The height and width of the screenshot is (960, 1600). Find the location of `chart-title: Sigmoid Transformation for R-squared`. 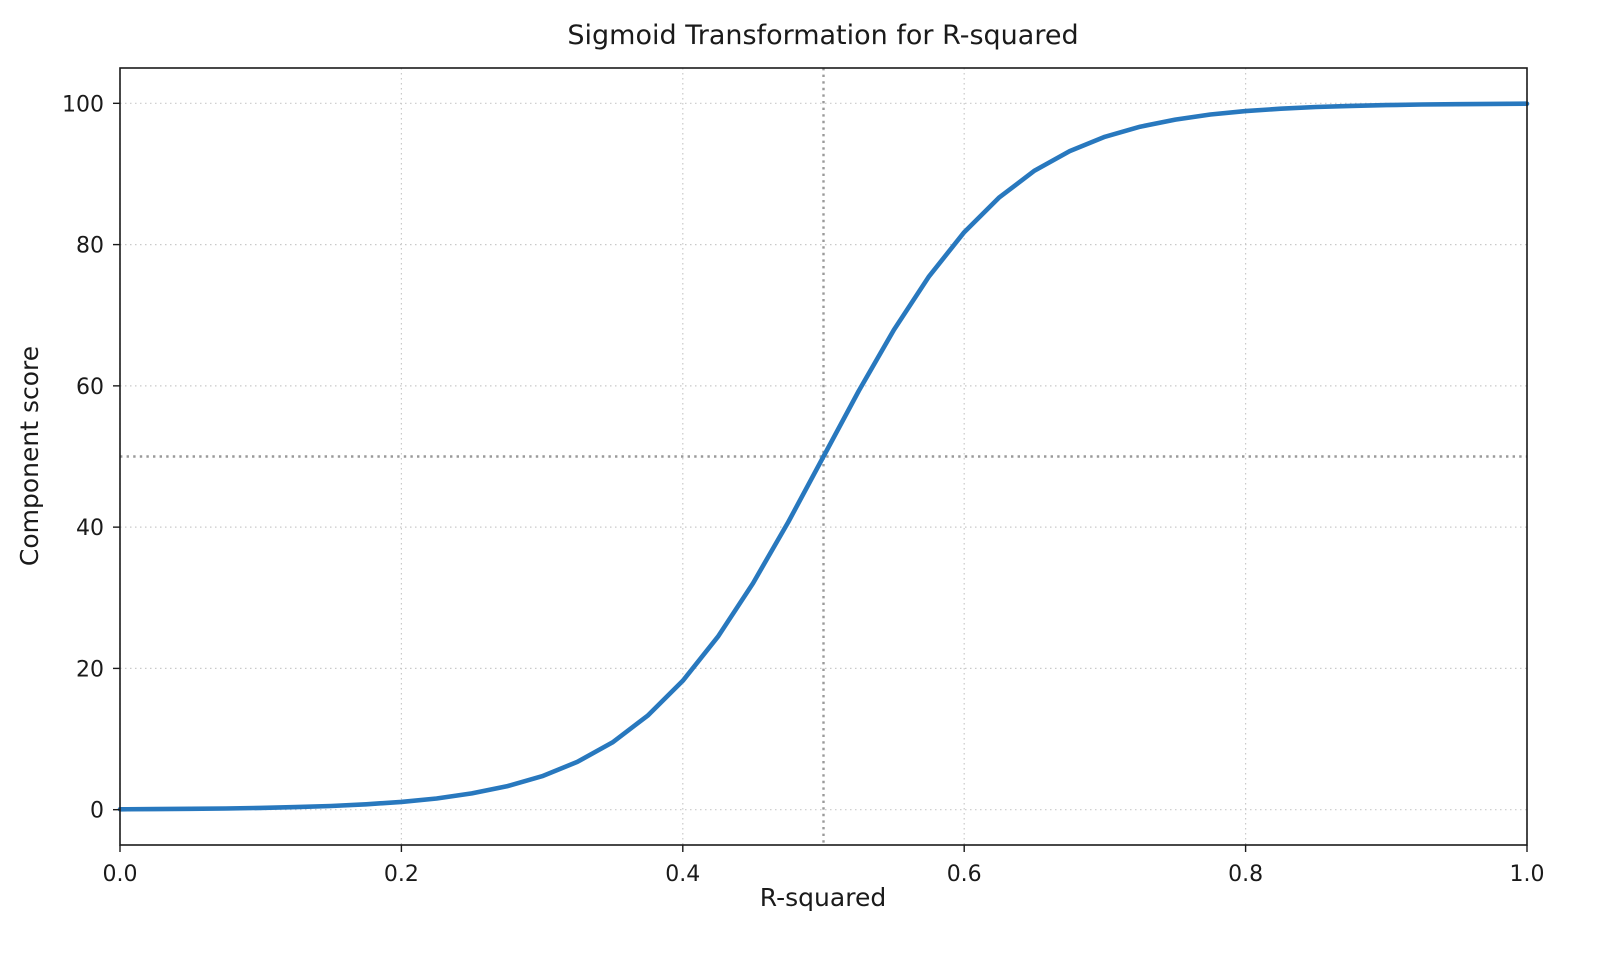

chart-title: Sigmoid Transformation for R-squared is located at coordinates (822, 35).